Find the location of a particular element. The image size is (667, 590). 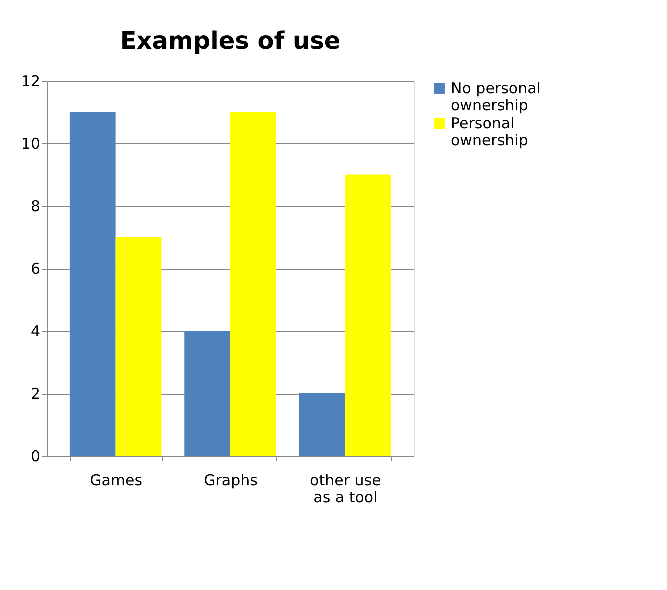

y-tick-label: 4 is located at coordinates (35, 331).